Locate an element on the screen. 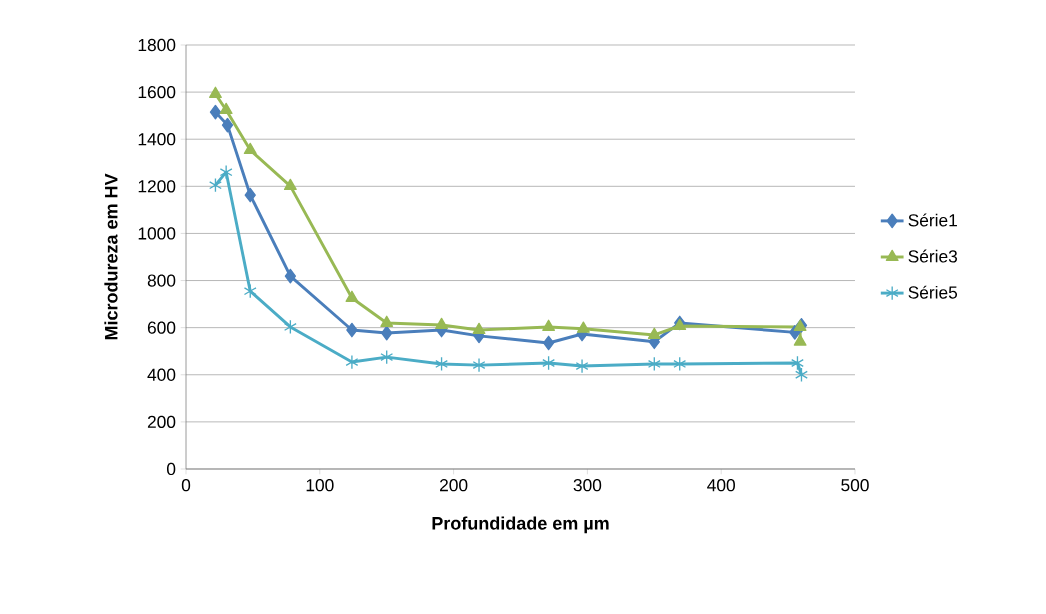 This screenshot has width=1046, height=614. legend-label: Série5 is located at coordinates (933, 292).